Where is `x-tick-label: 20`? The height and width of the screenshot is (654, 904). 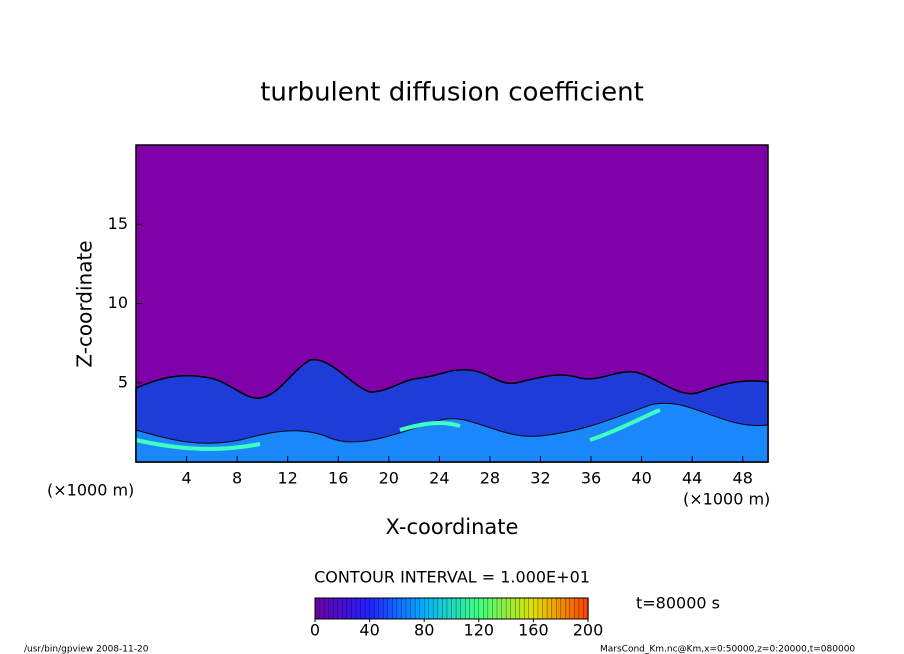
x-tick-label: 20 is located at coordinates (389, 478).